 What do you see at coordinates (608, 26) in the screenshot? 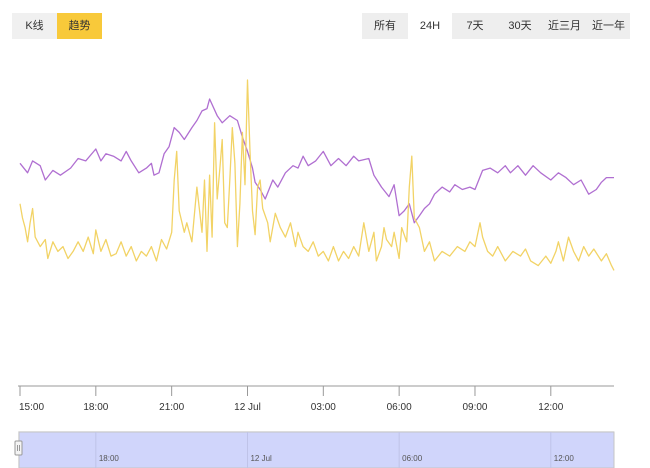
I see `range-1y-tab: 近一年` at bounding box center [608, 26].